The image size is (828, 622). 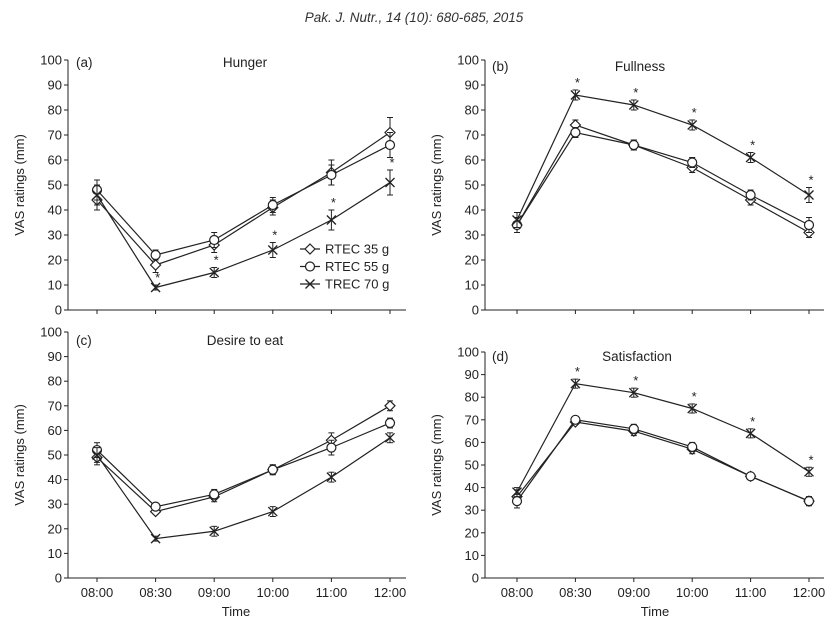 I want to click on legend-item: RTEC 35 g, so click(x=344, y=249).